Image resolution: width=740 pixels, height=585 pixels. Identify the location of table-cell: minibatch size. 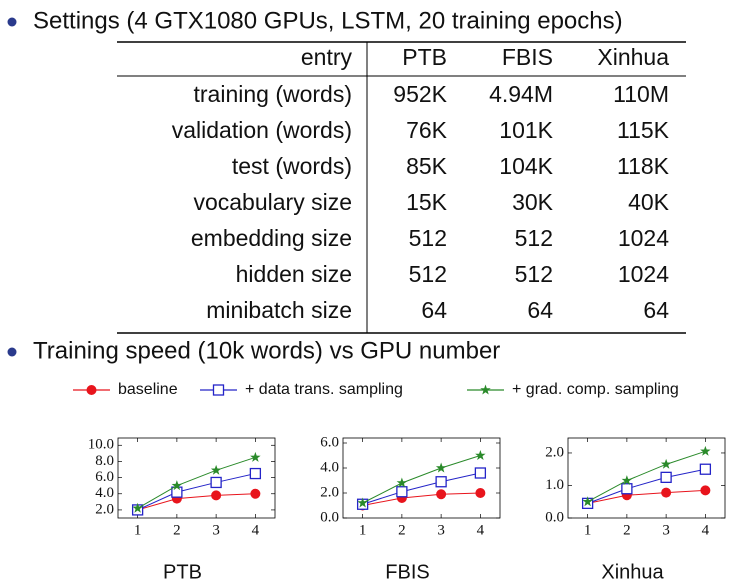
(279, 310).